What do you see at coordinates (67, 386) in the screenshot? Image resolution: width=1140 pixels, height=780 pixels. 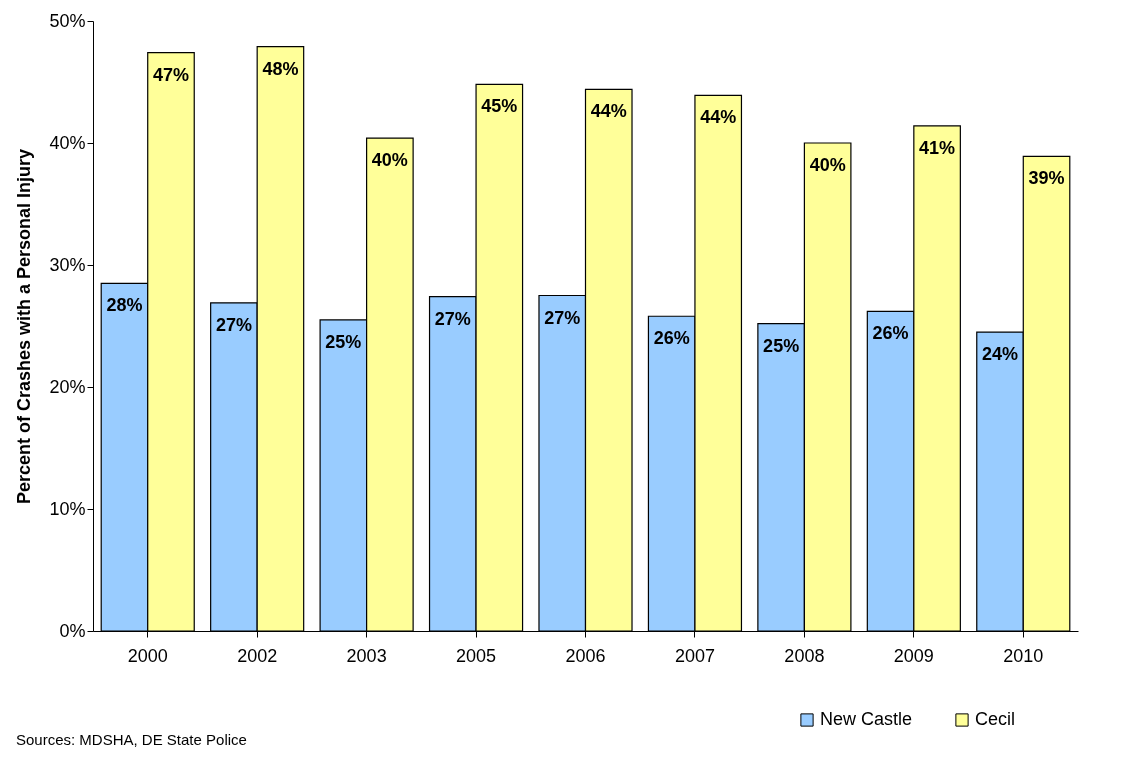 I see `y-tick-label: 20%` at bounding box center [67, 386].